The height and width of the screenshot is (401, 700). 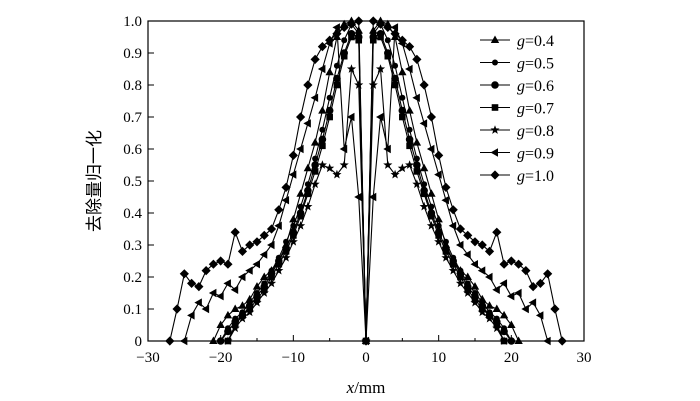 What do you see at coordinates (517, 109) in the screenshot?
I see `legend: g=0.4g=0.5g=0.6g=0.7g=0.8g=0.9g=1.0` at bounding box center [517, 109].